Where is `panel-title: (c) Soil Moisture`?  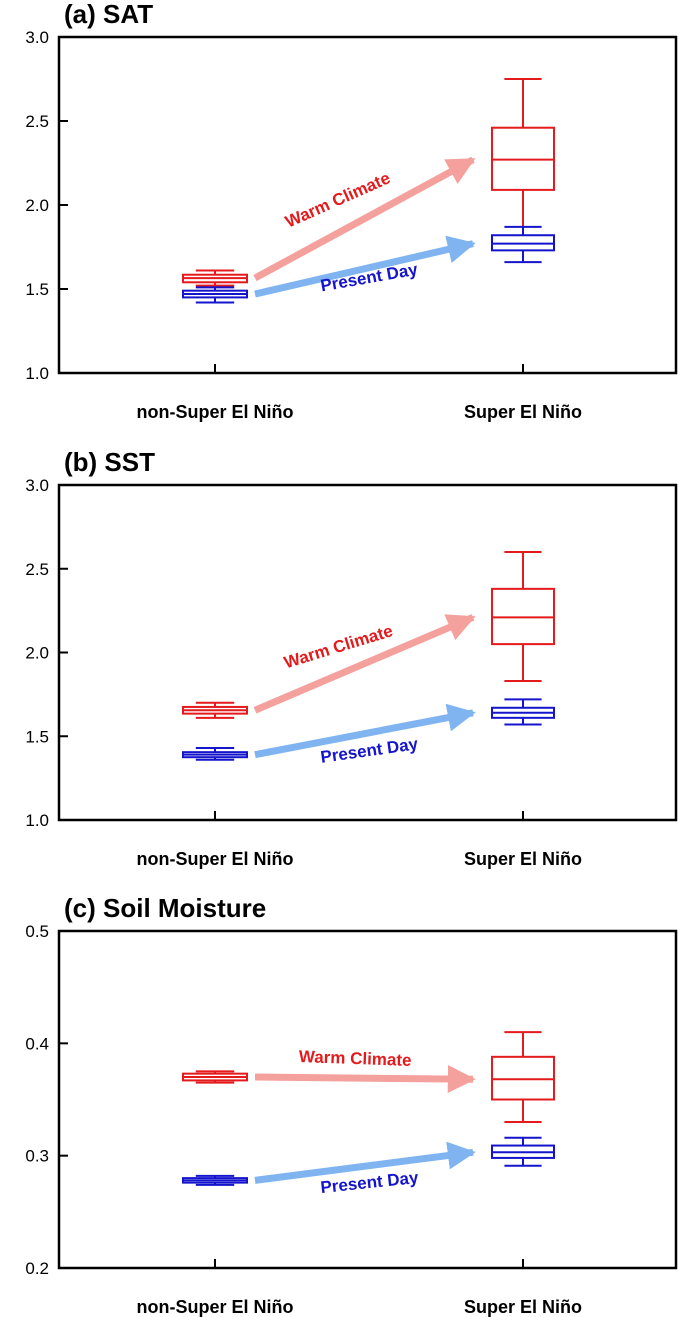 panel-title: (c) Soil Moisture is located at coordinates (165, 908).